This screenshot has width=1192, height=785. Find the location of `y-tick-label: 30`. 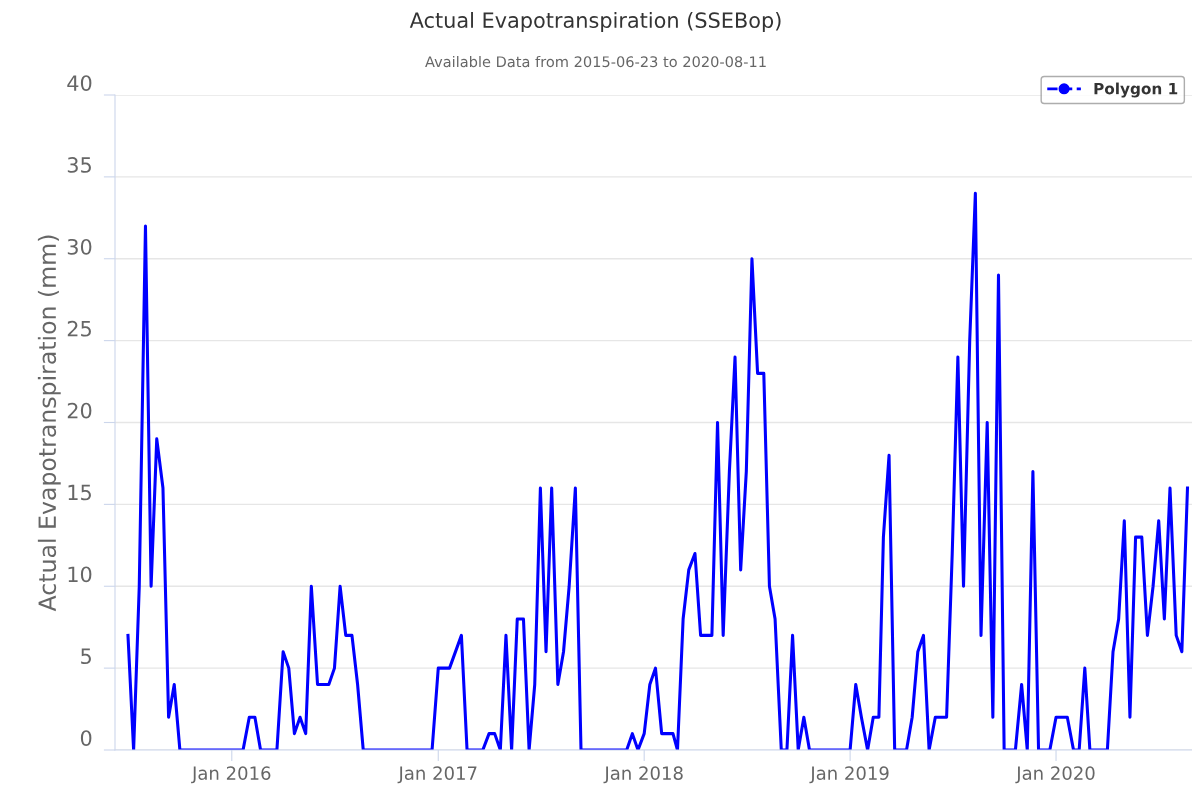

y-tick-label: 30 is located at coordinates (79, 246).